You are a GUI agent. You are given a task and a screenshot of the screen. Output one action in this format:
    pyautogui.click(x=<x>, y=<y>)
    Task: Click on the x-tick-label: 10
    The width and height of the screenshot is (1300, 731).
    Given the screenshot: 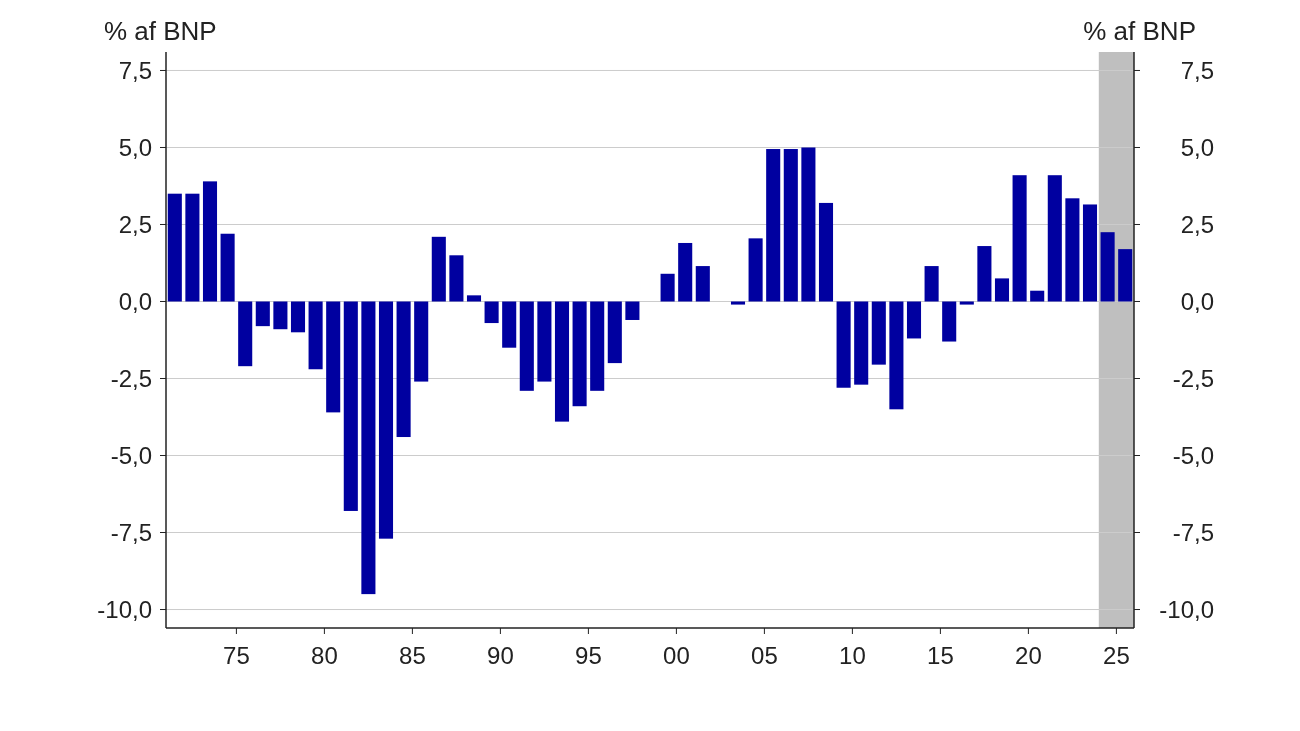 What is the action you would take?
    pyautogui.click(x=852, y=655)
    